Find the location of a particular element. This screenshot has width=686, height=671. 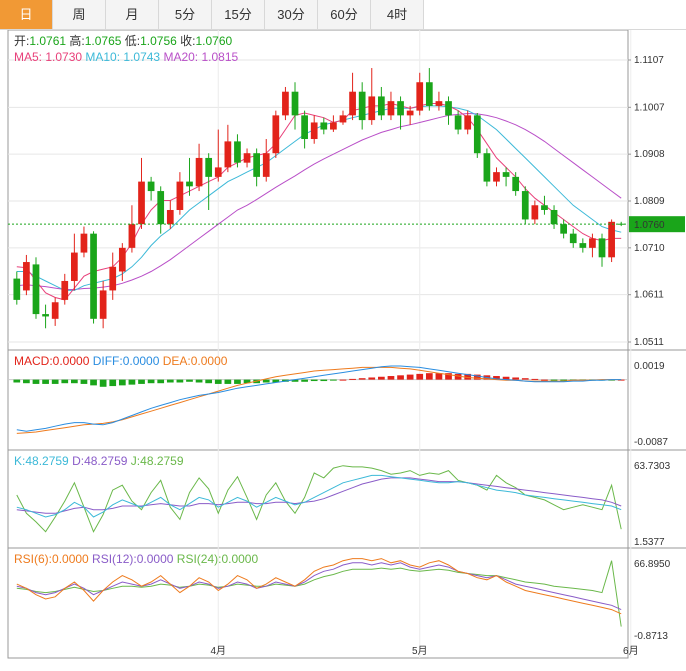

period-tabs: 日周月 5分 15分 30分 60分 4时 is located at coordinates (343, 15).